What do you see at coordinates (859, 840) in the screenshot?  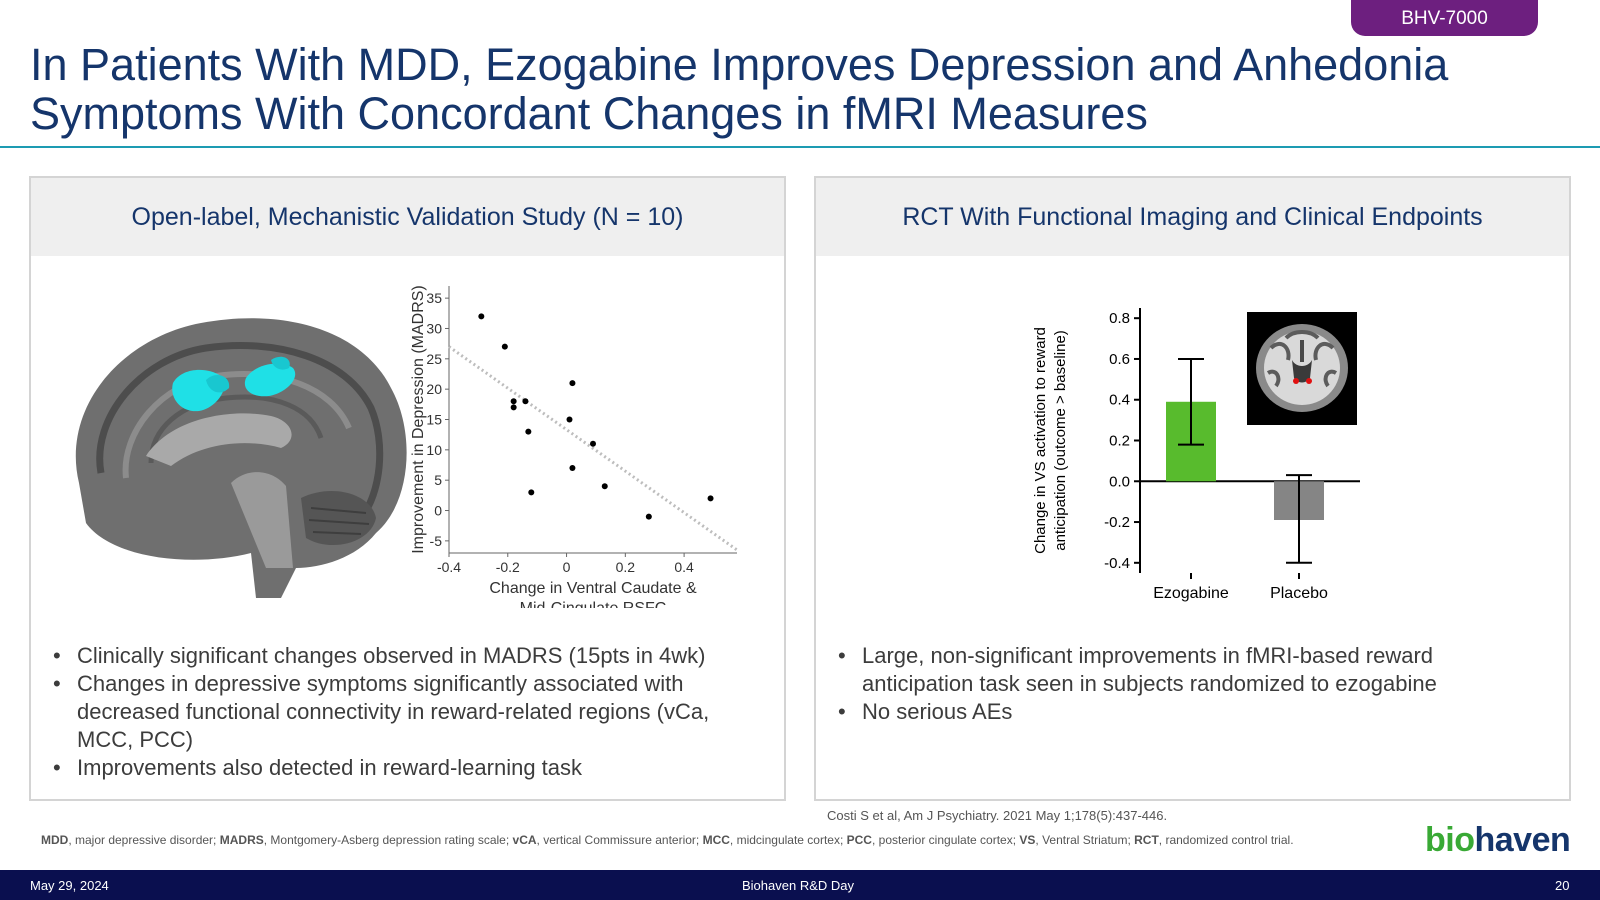 I see `abbreviation-term: PCC` at bounding box center [859, 840].